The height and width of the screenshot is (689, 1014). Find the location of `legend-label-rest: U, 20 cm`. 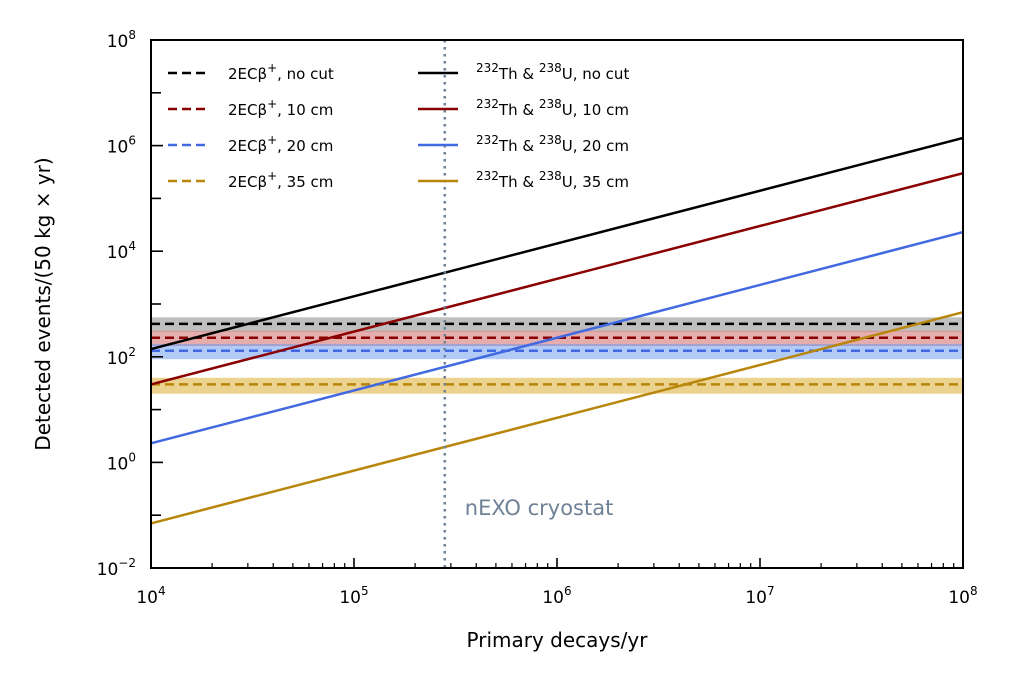

legend-label-rest: U, 20 cm is located at coordinates (595, 146).